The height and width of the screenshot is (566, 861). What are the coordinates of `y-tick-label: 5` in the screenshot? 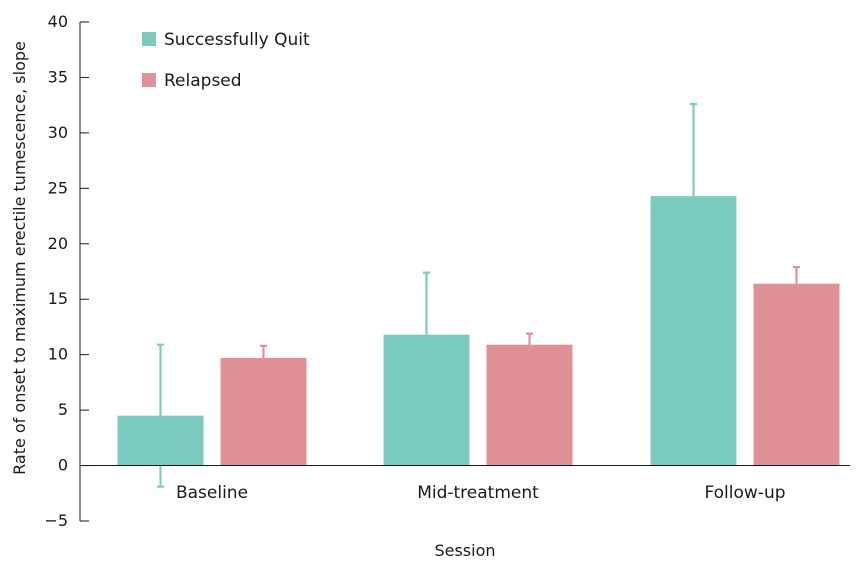 It's located at (63, 409).